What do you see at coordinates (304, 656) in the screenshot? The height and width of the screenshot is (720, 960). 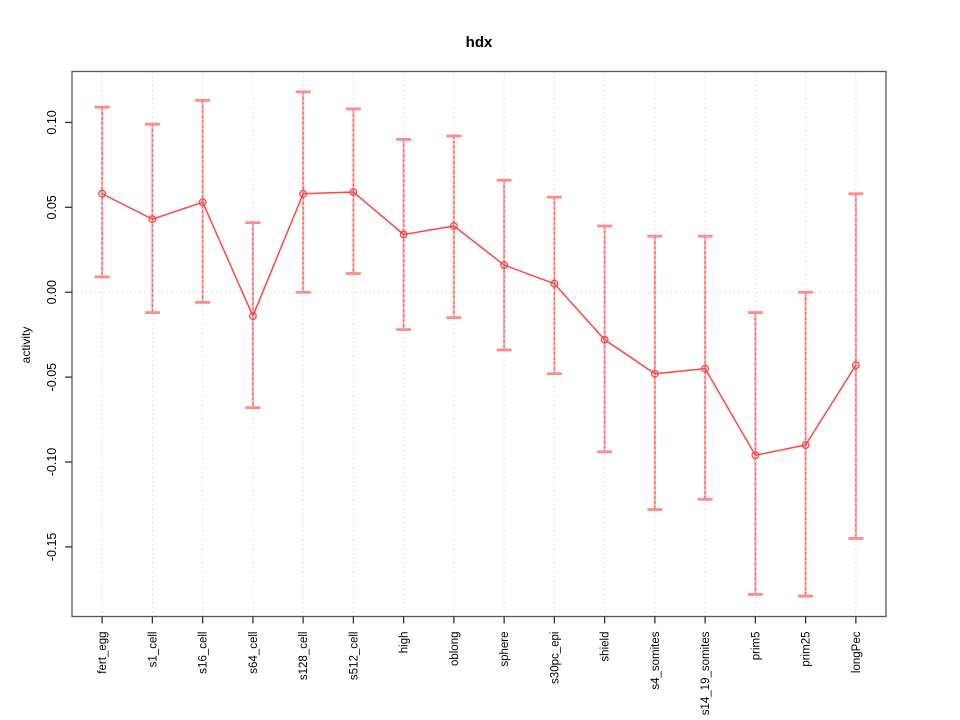 I see `x-tick-label: s128_cell` at bounding box center [304, 656].